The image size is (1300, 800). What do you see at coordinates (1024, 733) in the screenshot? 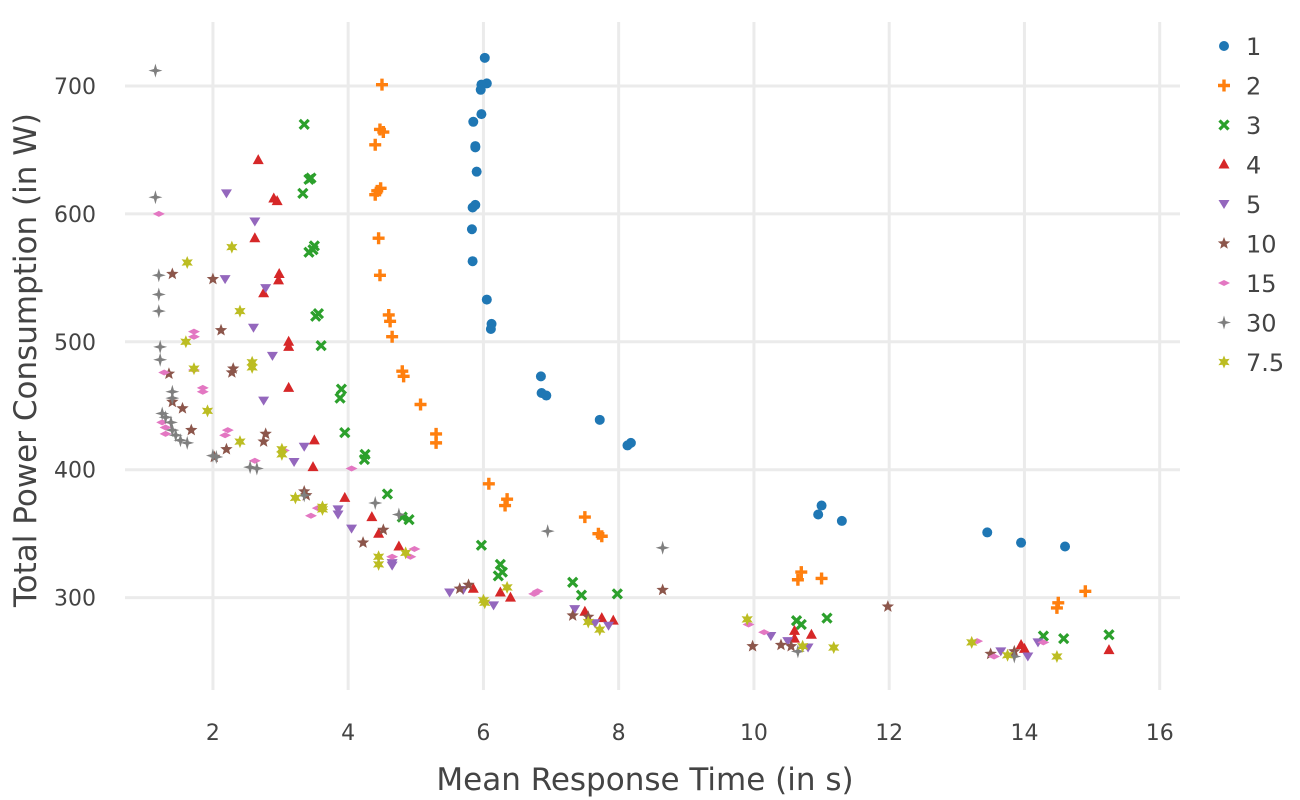
I see `x-tick-label: 14` at bounding box center [1024, 733].